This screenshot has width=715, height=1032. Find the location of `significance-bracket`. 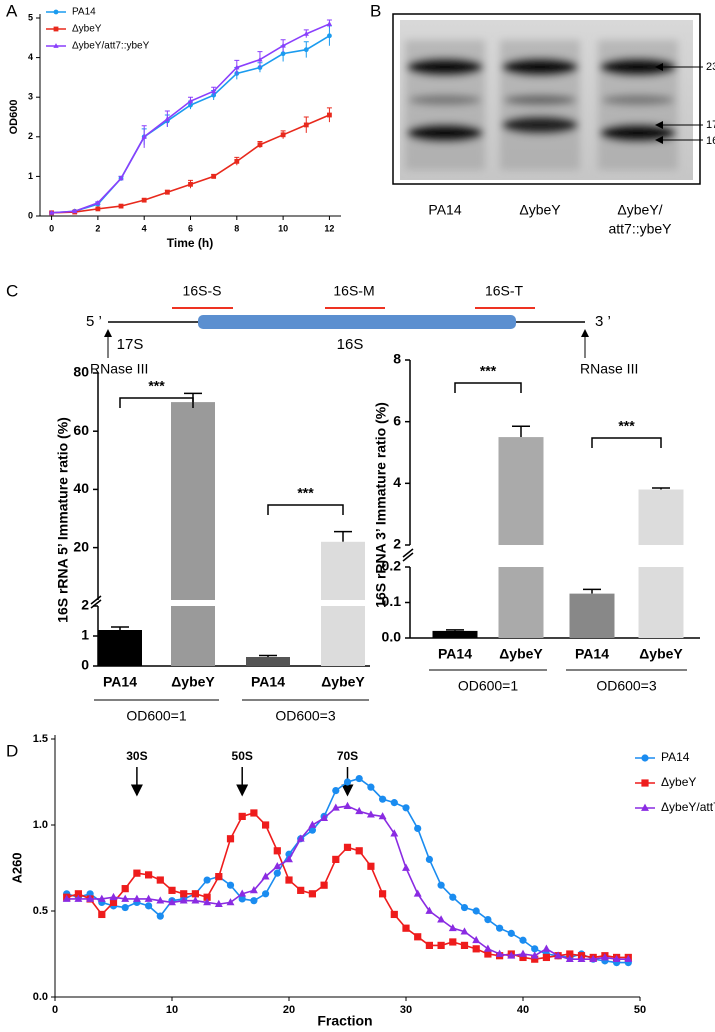

significance-bracket is located at coordinates (305, 509).